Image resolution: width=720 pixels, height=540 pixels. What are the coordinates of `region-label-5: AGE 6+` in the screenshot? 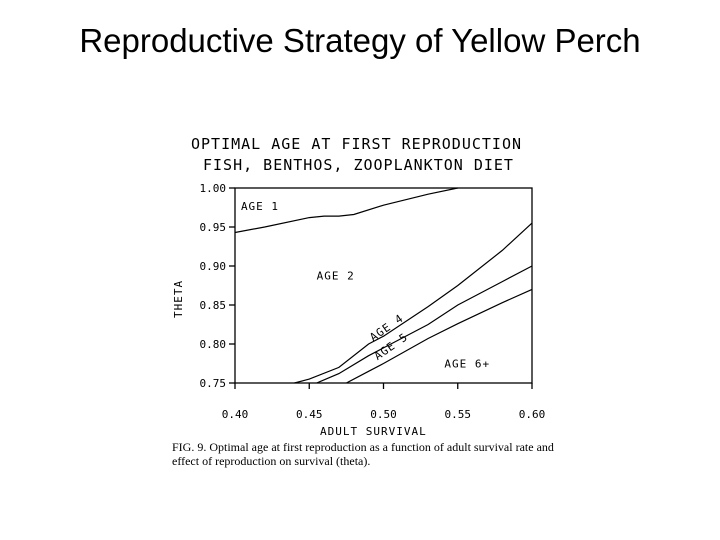 It's located at (467, 363).